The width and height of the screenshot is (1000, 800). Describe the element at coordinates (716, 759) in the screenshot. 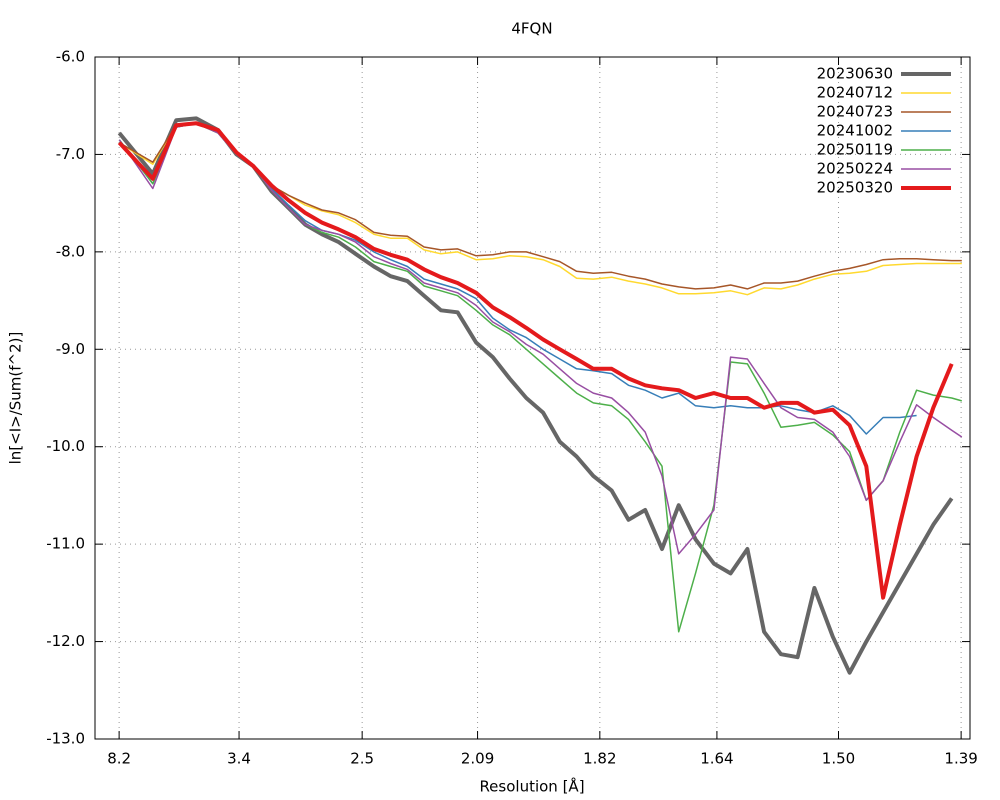

I see `x-tick-label: 1.64` at that location.